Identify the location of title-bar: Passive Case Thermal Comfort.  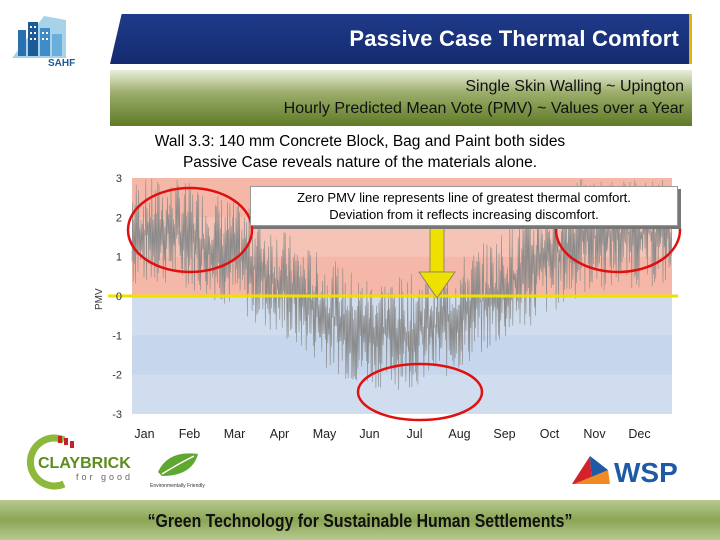
(401, 39).